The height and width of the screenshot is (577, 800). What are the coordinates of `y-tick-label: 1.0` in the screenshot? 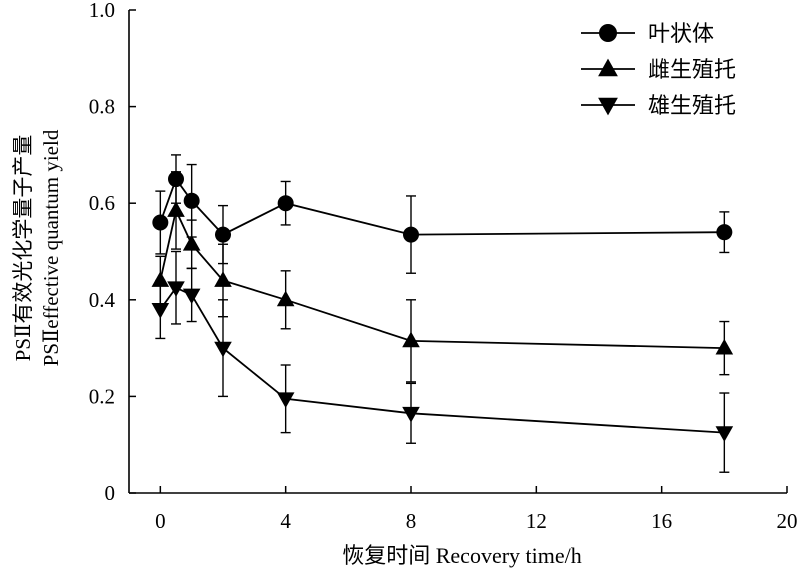 It's located at (102, 11).